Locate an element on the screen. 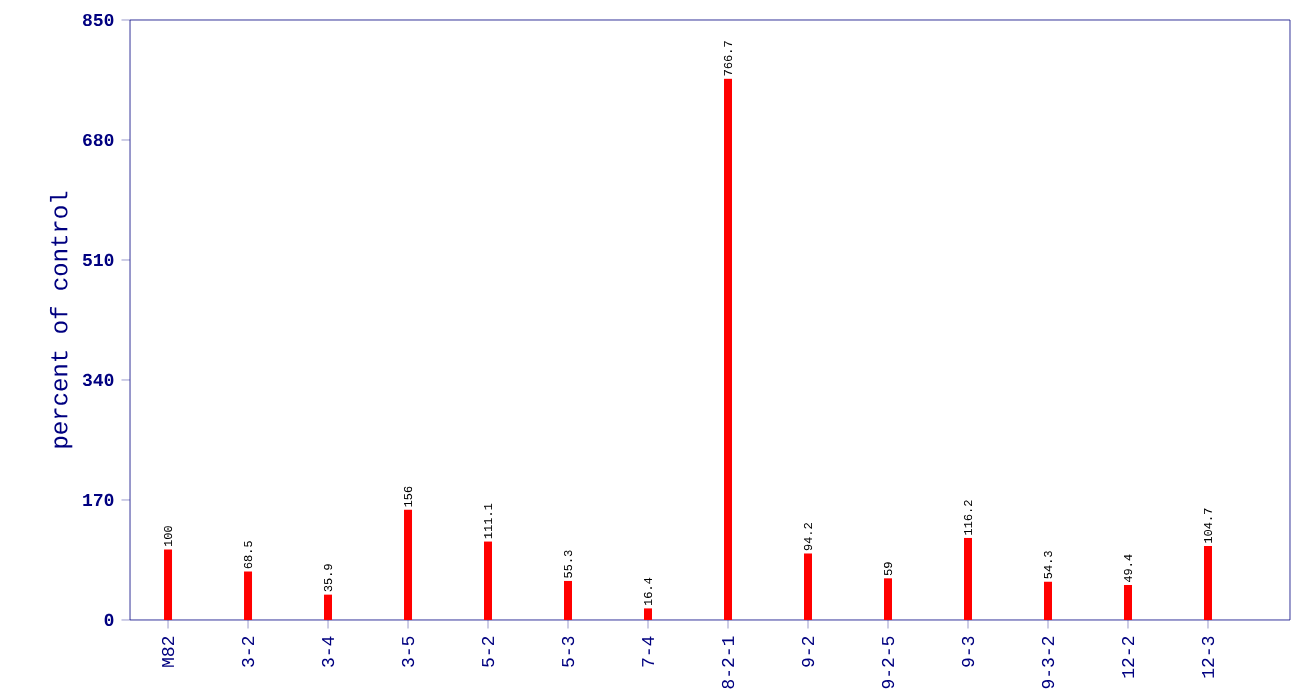 Image resolution: width=1300 pixels, height=700 pixels. x-tick-label: 7-4 is located at coordinates (648, 651).